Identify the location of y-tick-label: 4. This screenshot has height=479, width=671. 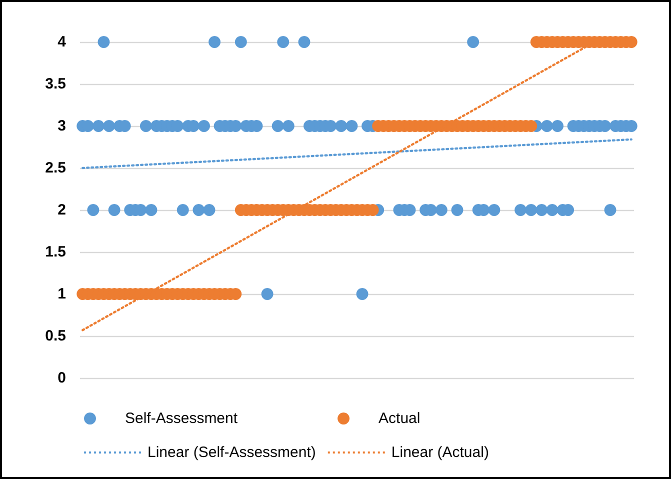
(62, 42).